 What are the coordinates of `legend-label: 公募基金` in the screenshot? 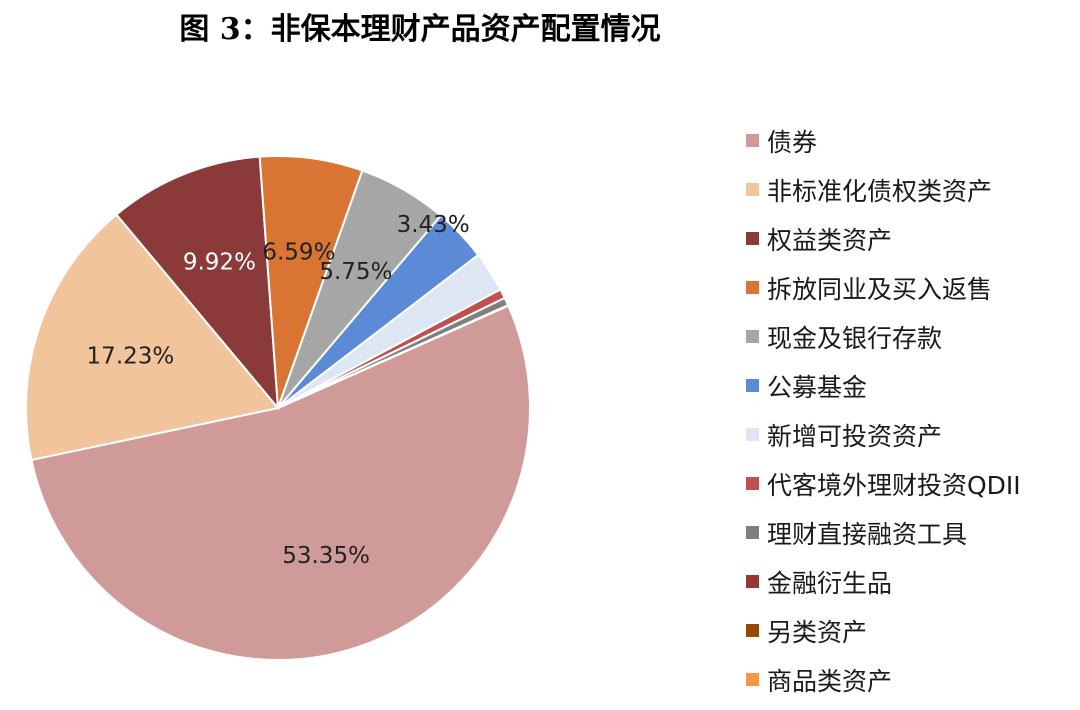 It's located at (817, 387).